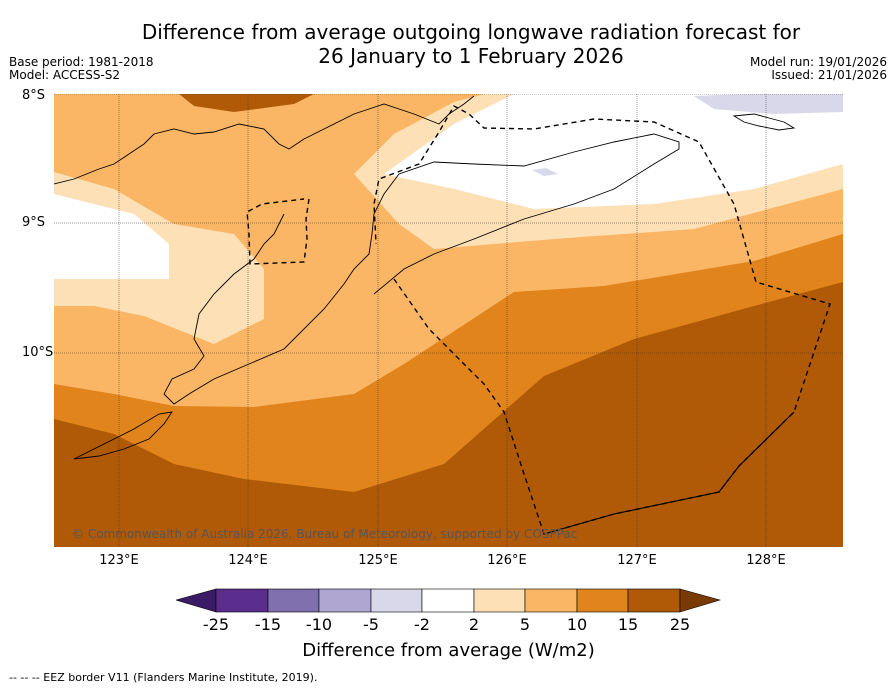 This screenshot has height=690, width=896. What do you see at coordinates (577, 624) in the screenshot?
I see `colorbar-tick: 10` at bounding box center [577, 624].